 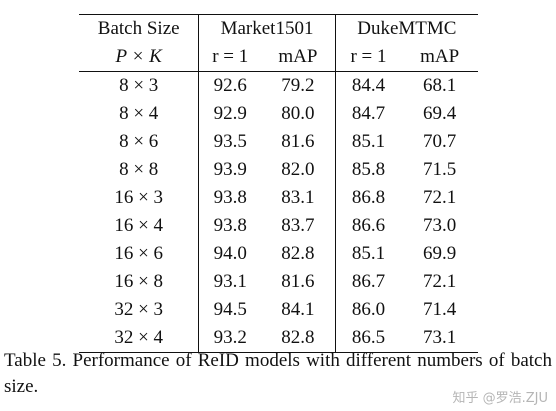 What do you see at coordinates (440, 309) in the screenshot?
I see `cell-duke-map: 71.4` at bounding box center [440, 309].